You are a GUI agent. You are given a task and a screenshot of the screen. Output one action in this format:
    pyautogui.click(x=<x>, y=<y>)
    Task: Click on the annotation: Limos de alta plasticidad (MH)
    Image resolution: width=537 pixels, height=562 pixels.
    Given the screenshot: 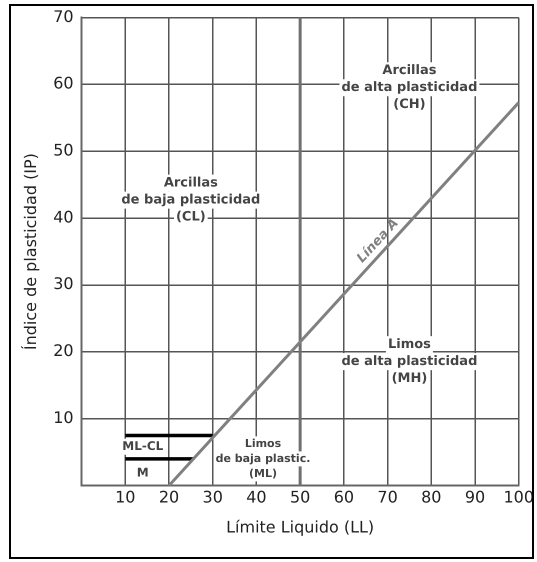 What is the action you would take?
    pyautogui.click(x=409, y=361)
    